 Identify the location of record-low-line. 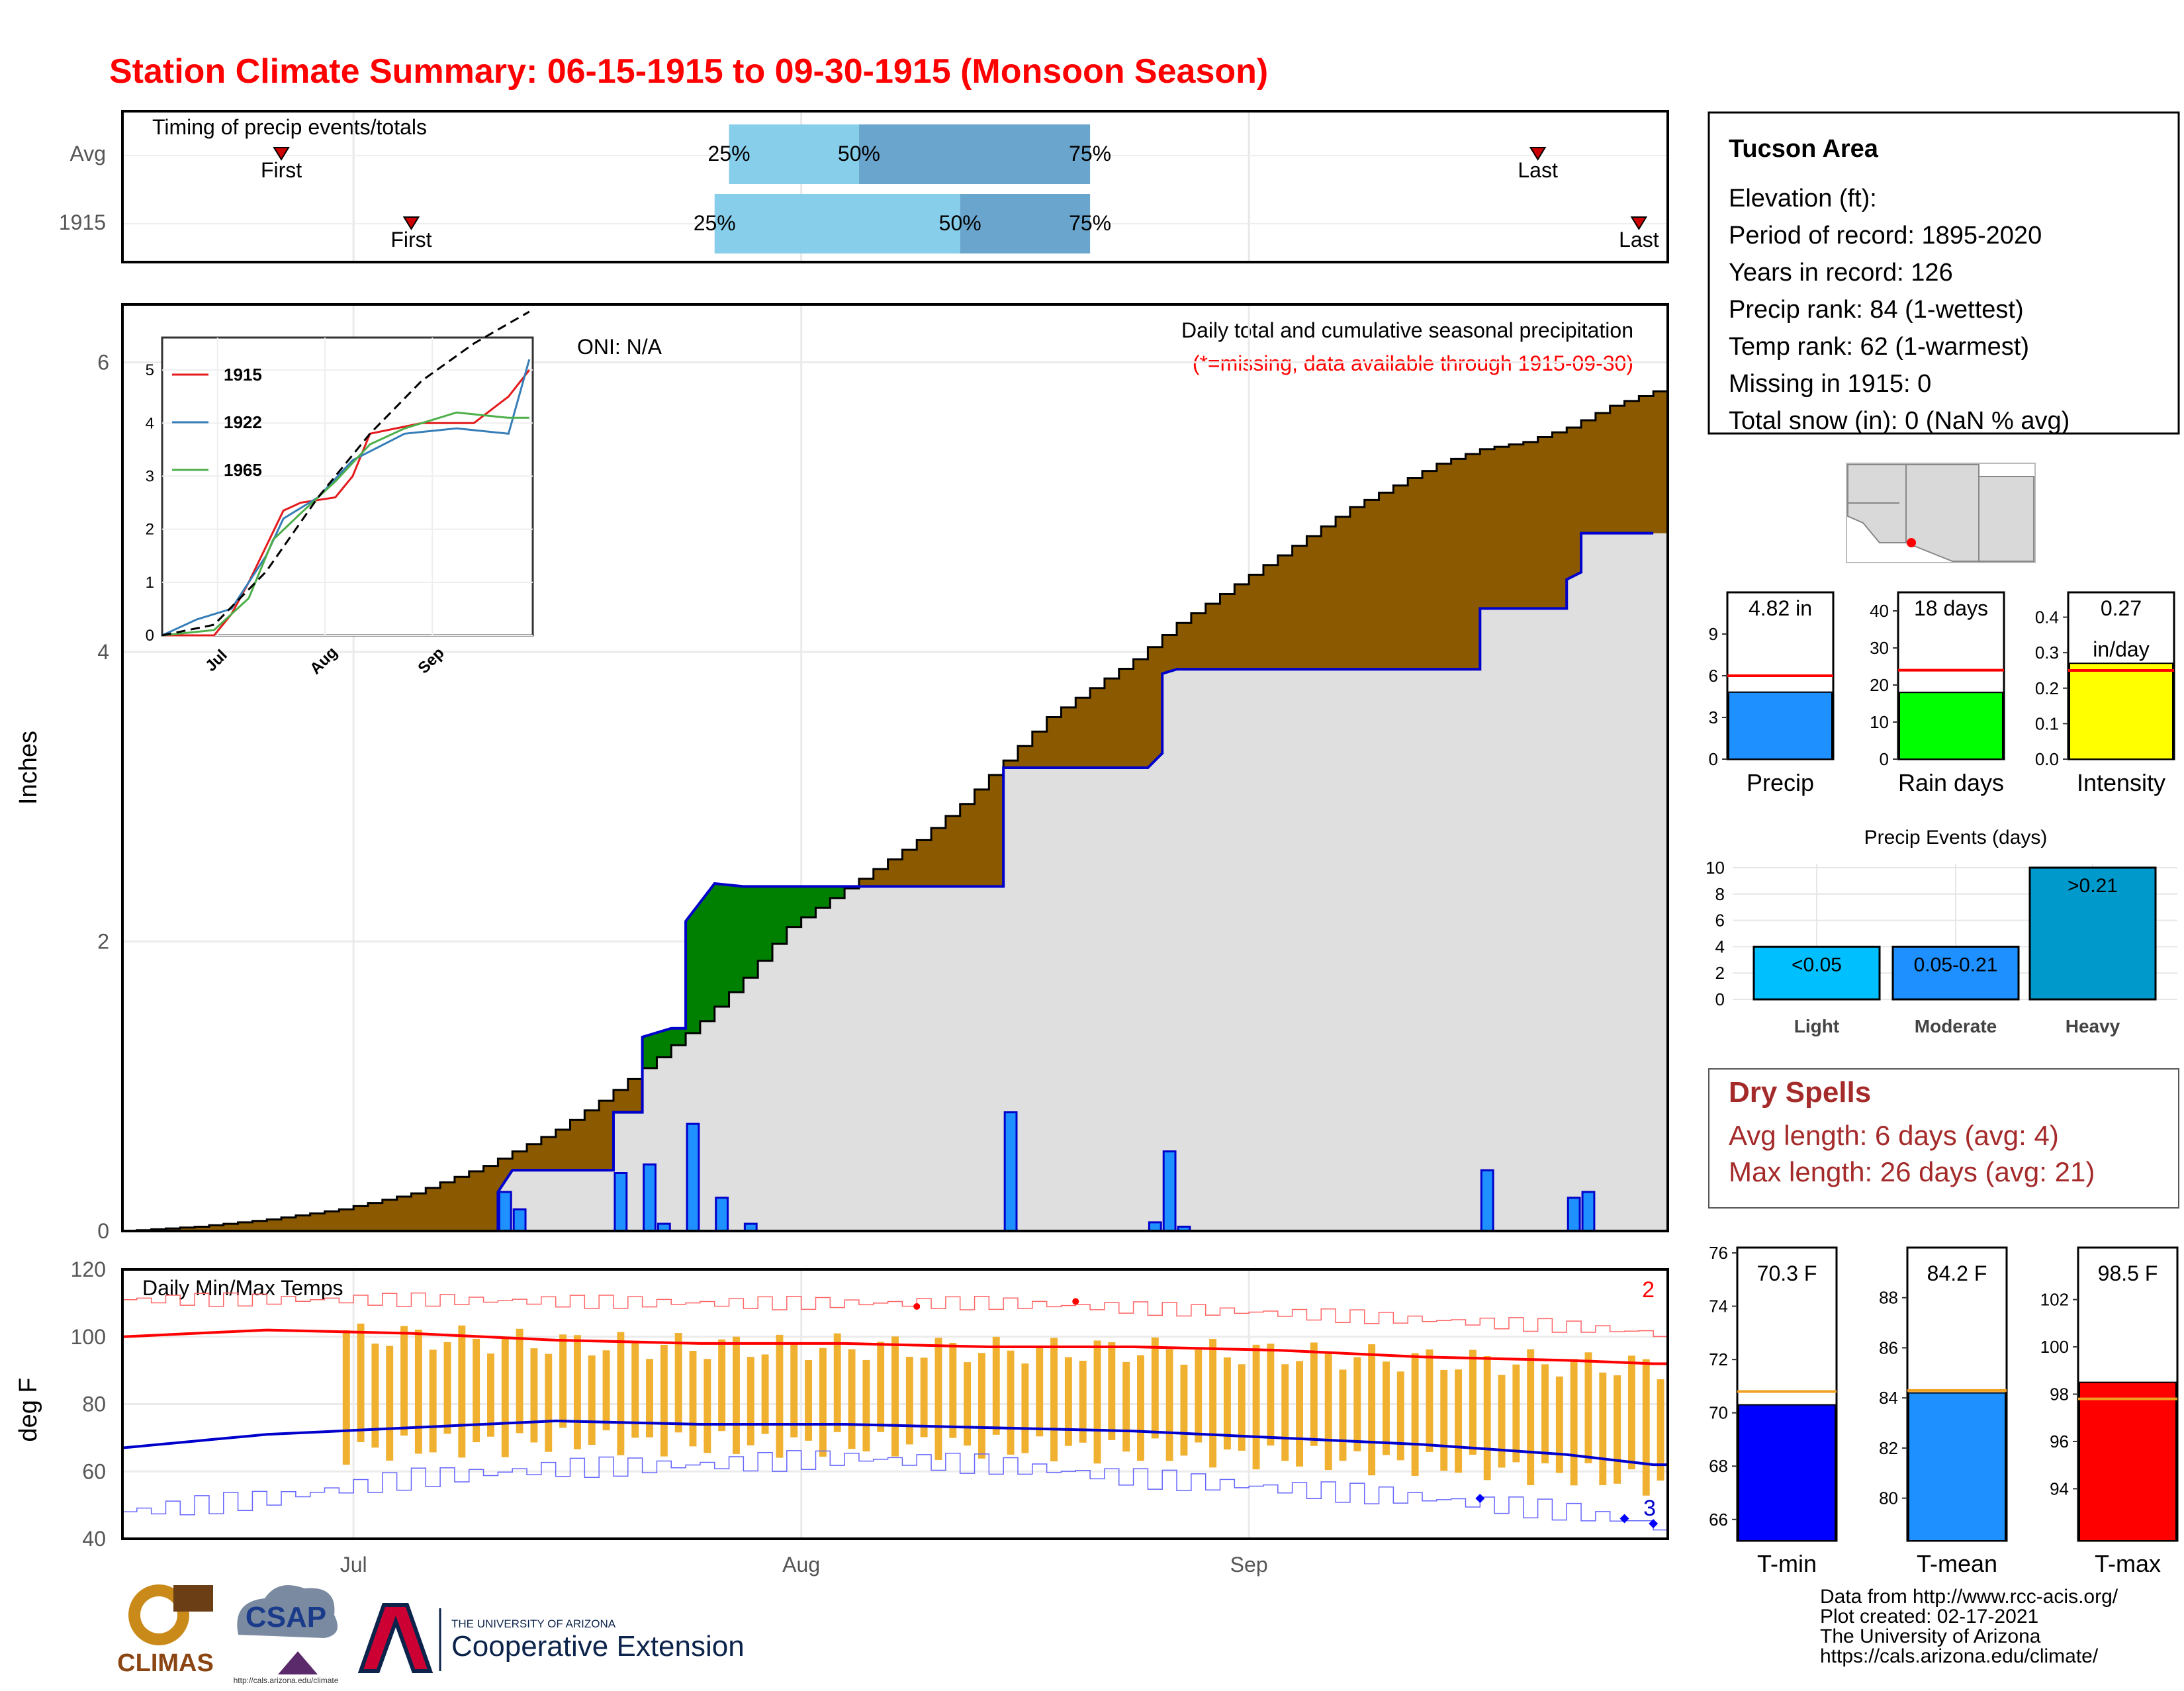
(895, 1491).